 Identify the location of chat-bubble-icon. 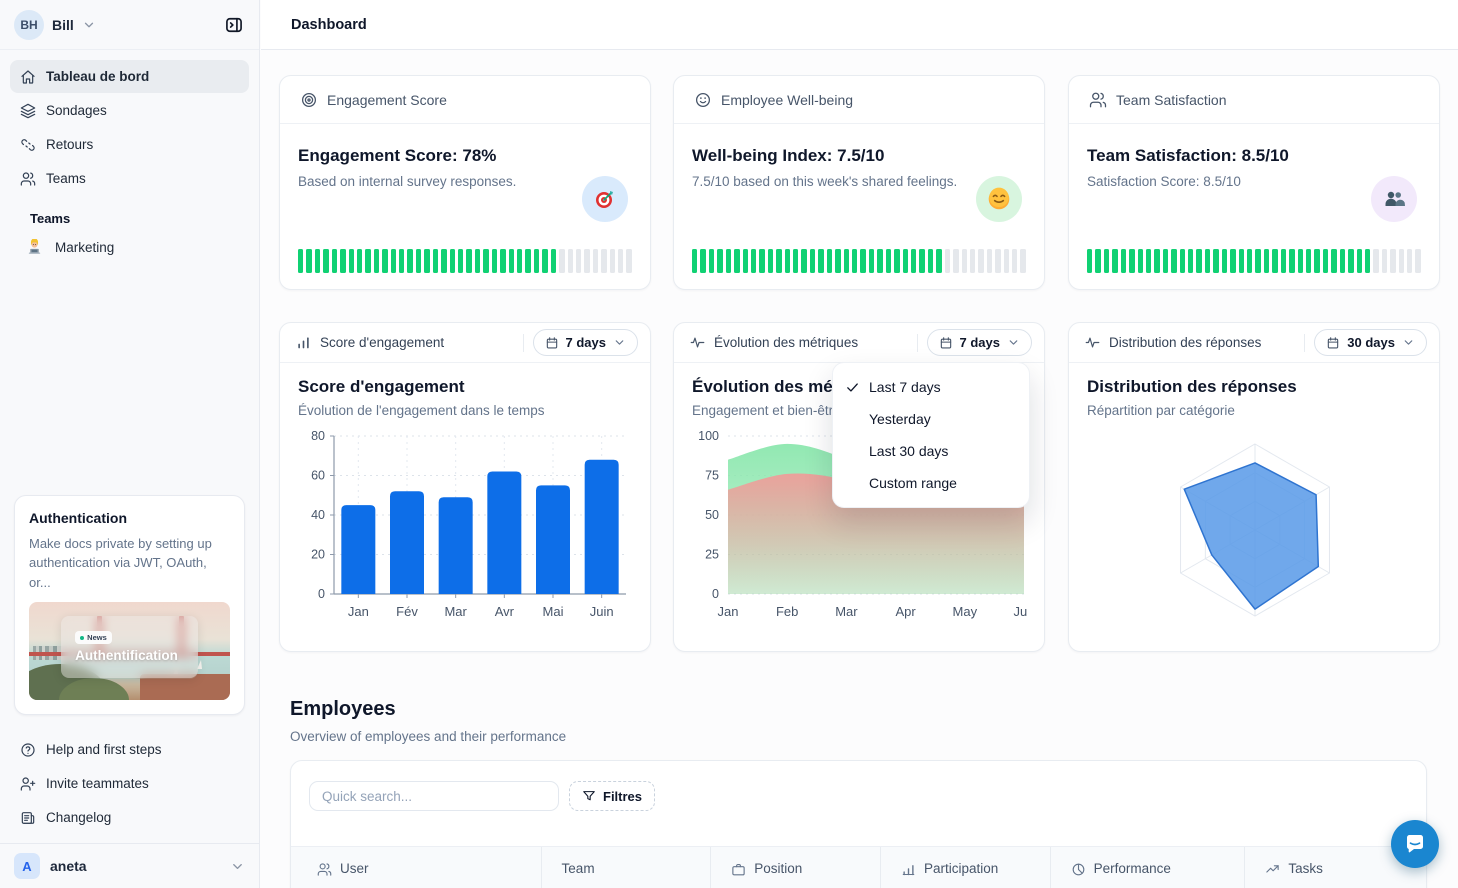
(1415, 844).